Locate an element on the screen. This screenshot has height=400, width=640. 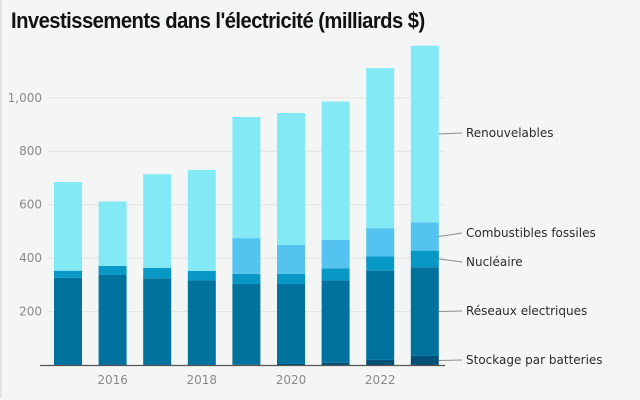
legend-label: Réseaux electriques is located at coordinates (526, 311).